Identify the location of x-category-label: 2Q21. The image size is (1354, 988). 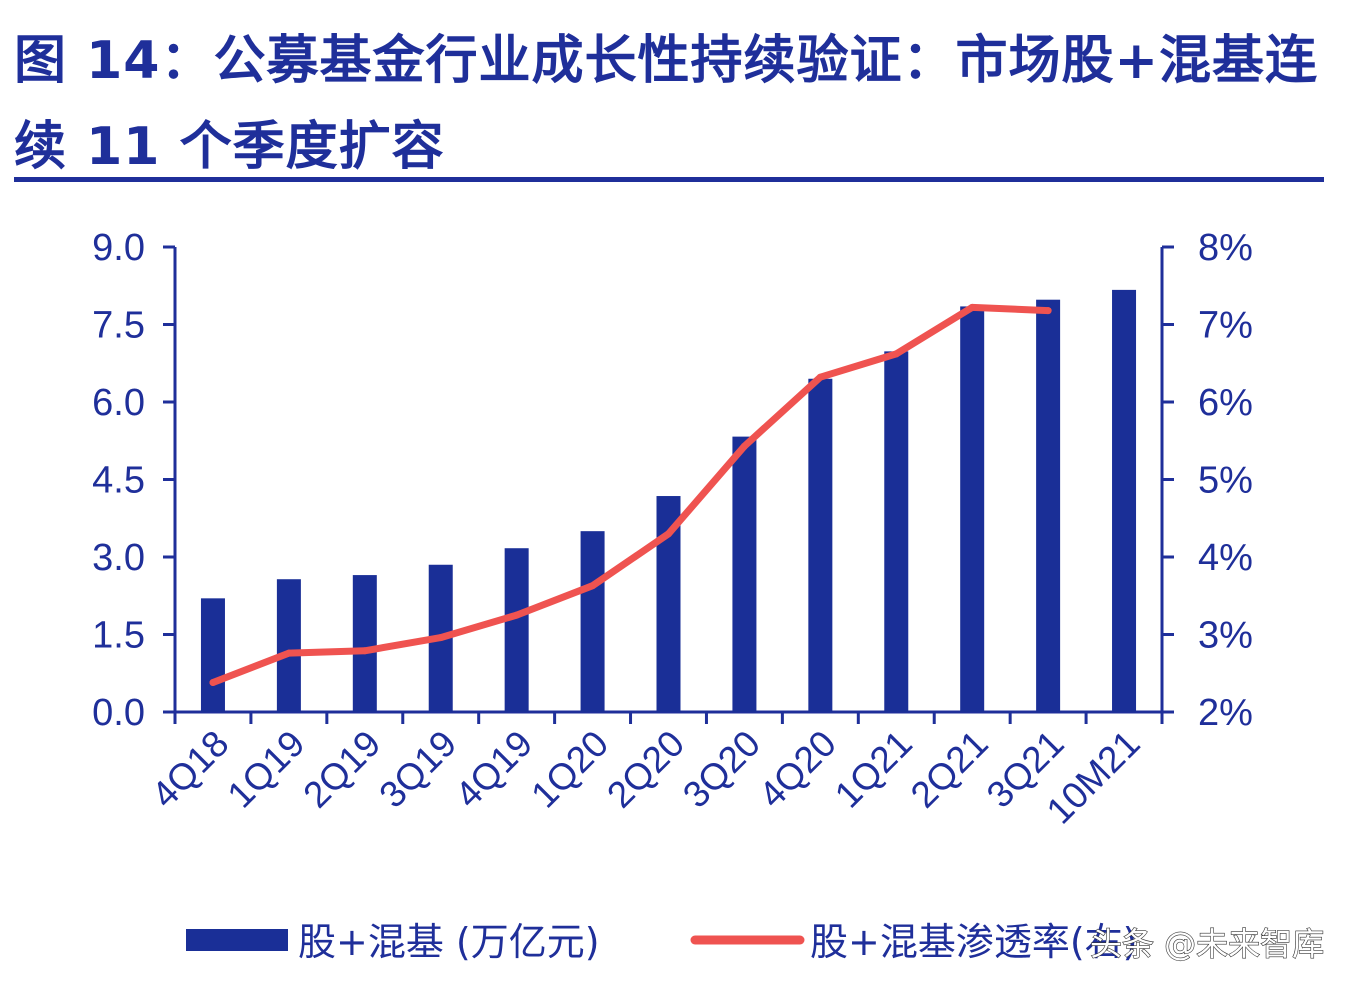
(949, 769).